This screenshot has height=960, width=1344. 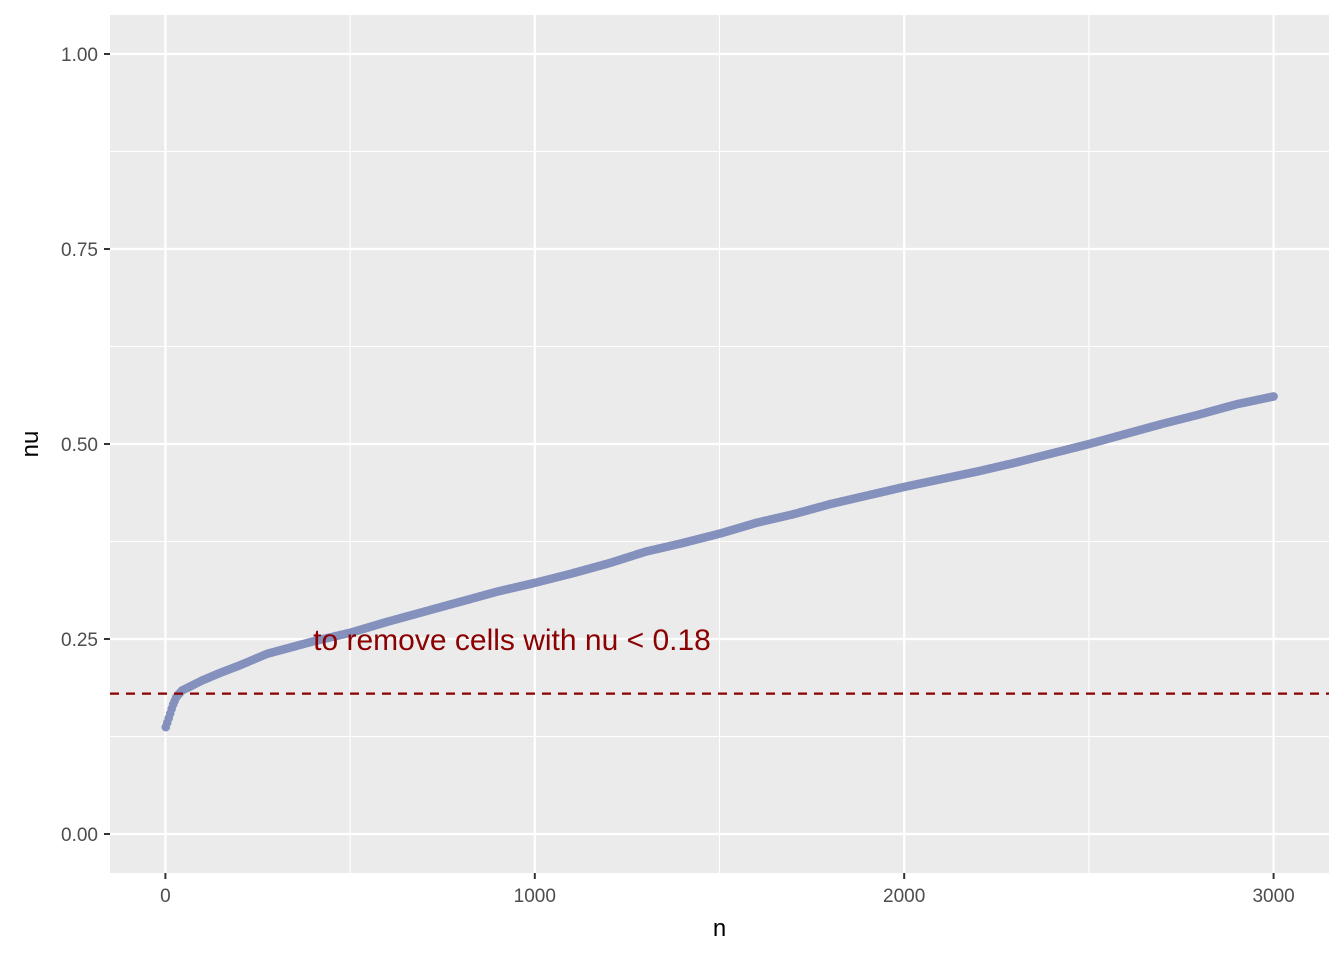 What do you see at coordinates (727, 890) in the screenshot?
I see `x-axis: 0 1000 2000 3000` at bounding box center [727, 890].